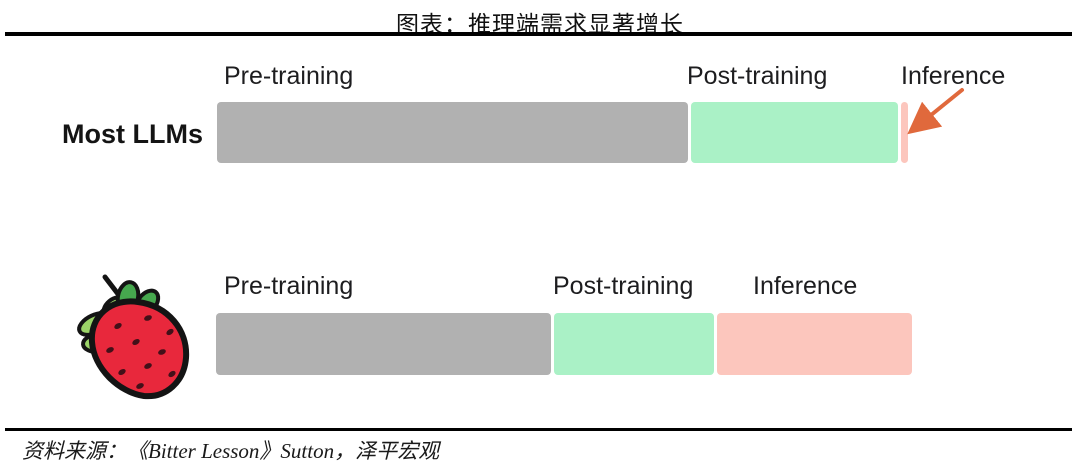 This screenshot has width=1080, height=467. I want to click on stacked-bar-strawberry, so click(564, 344).